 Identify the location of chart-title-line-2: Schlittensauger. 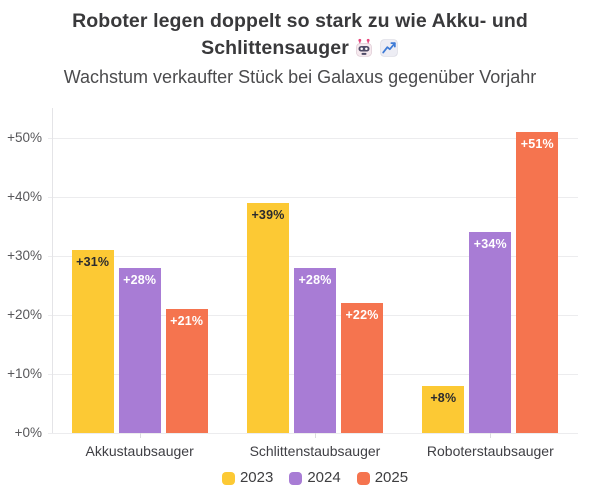
(300, 48).